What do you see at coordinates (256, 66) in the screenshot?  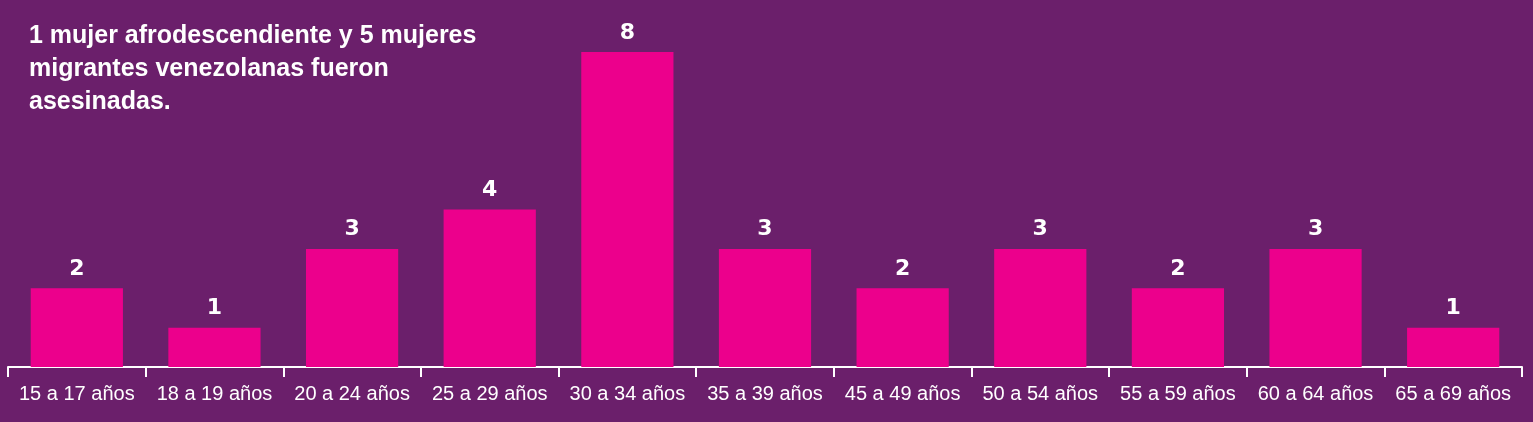 I see `chart-title: 1 mujer afrodescendiente y 5 mujeres migrantes venezolanas fueron asesinadas.` at bounding box center [256, 66].